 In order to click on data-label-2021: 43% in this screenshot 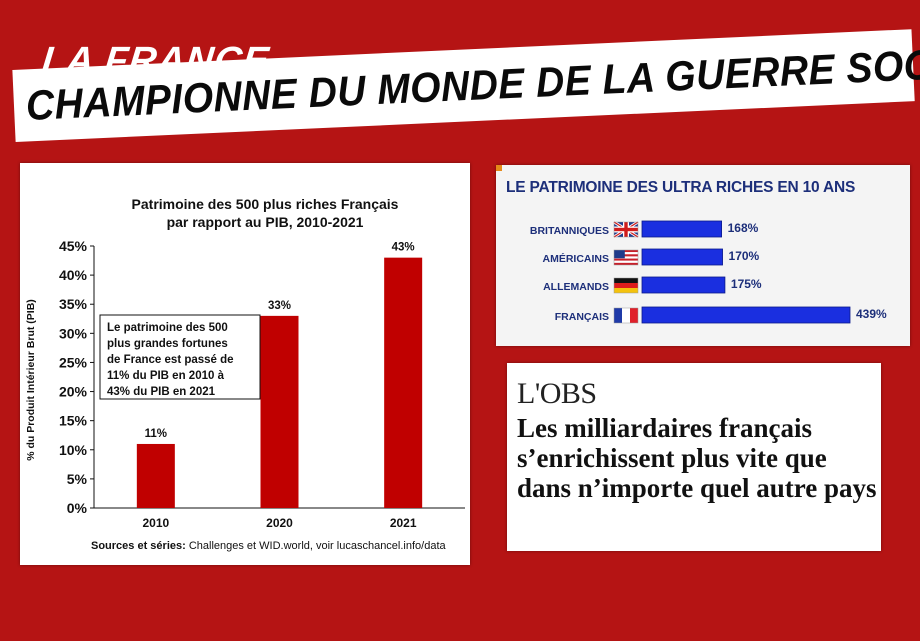, I will do `click(403, 248)`.